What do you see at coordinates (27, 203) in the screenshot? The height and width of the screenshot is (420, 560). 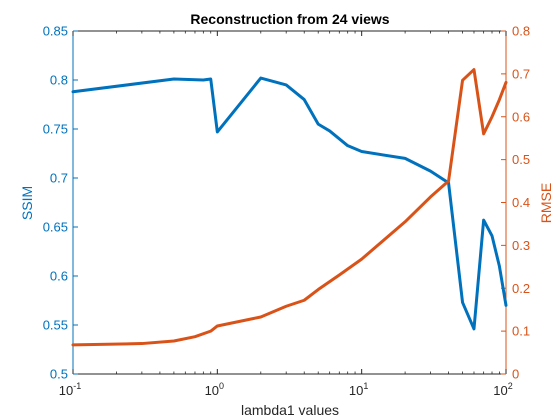 I see `y-axis-left-label: SSIM` at bounding box center [27, 203].